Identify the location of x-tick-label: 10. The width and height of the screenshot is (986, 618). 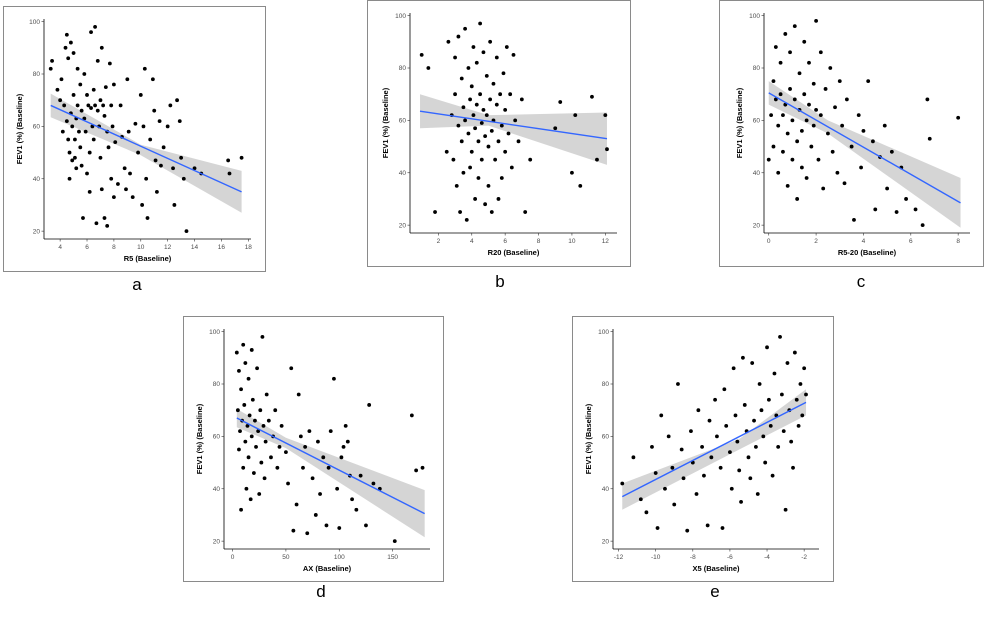
(572, 241).